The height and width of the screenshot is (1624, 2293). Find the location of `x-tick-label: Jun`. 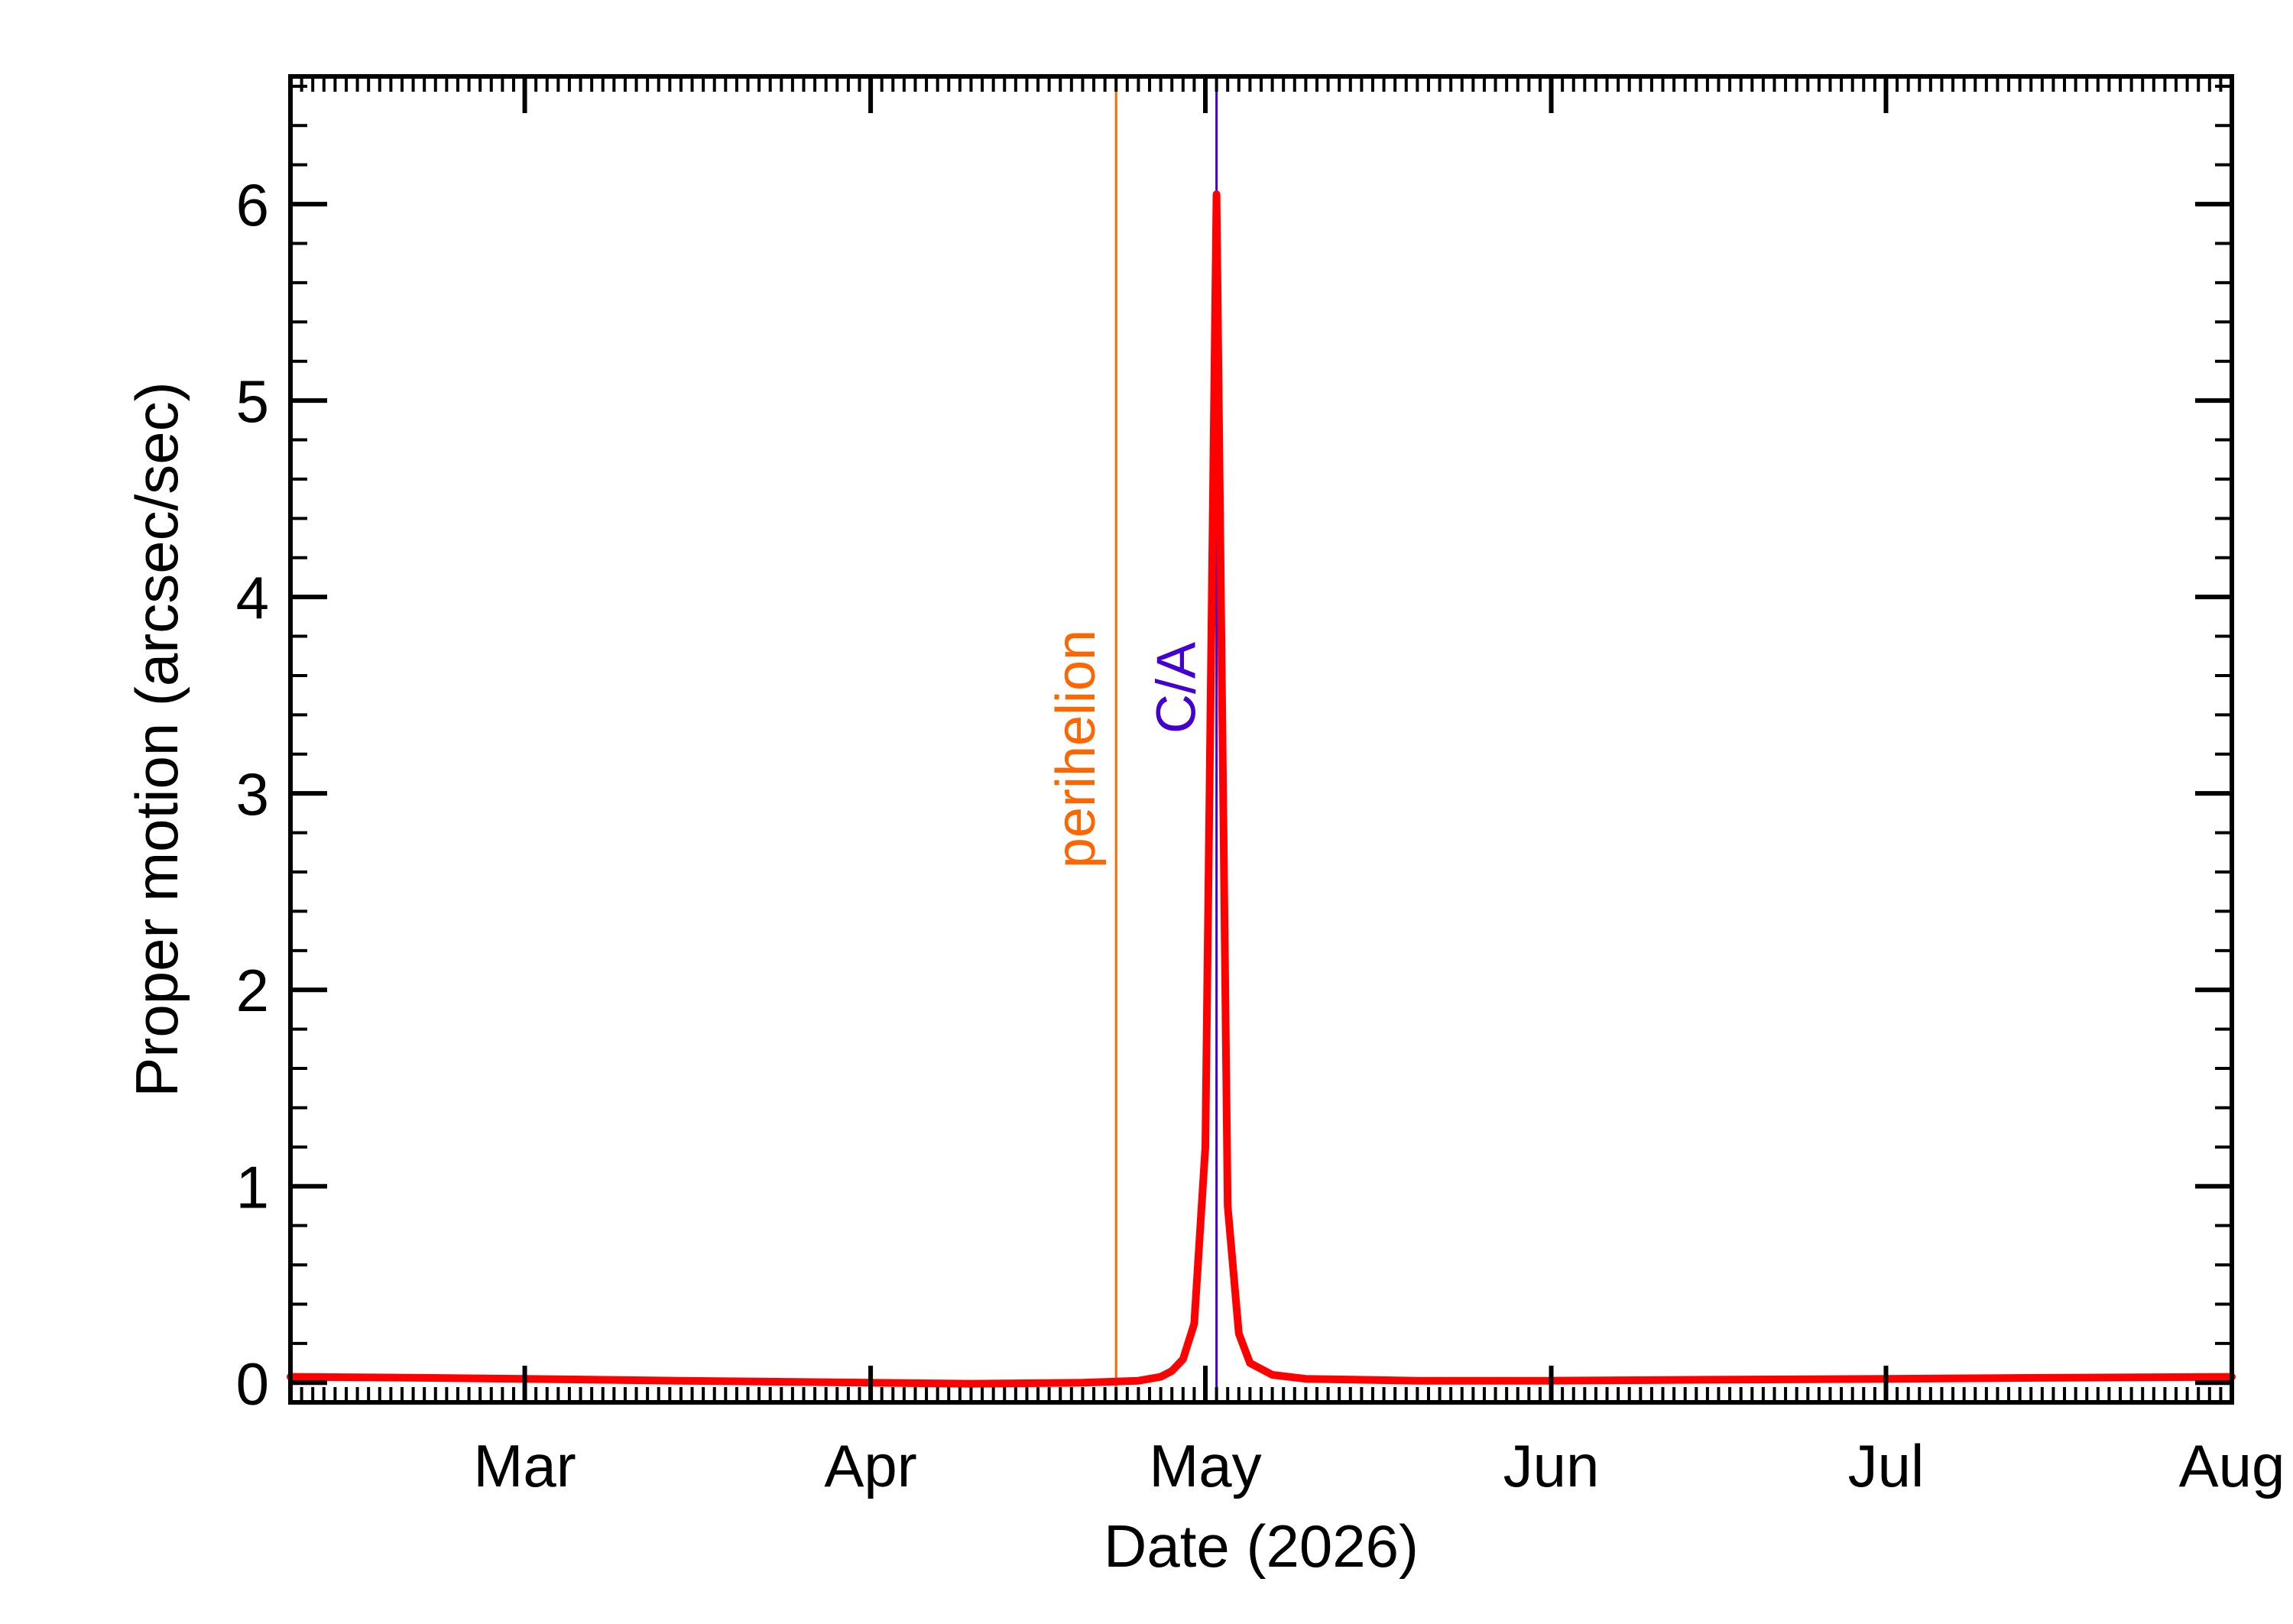

x-tick-label: Jun is located at coordinates (1552, 1465).